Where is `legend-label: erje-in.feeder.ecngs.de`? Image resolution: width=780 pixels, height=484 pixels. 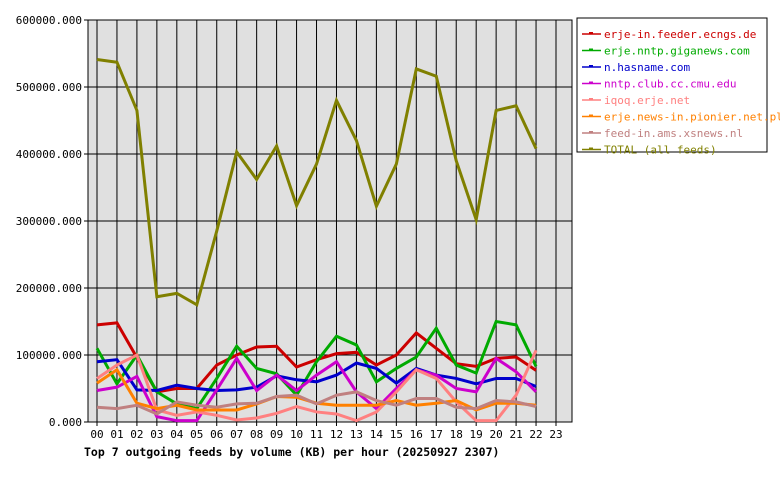
legend-label: erje-in.feeder.ecngs.de is located at coordinates (680, 34).